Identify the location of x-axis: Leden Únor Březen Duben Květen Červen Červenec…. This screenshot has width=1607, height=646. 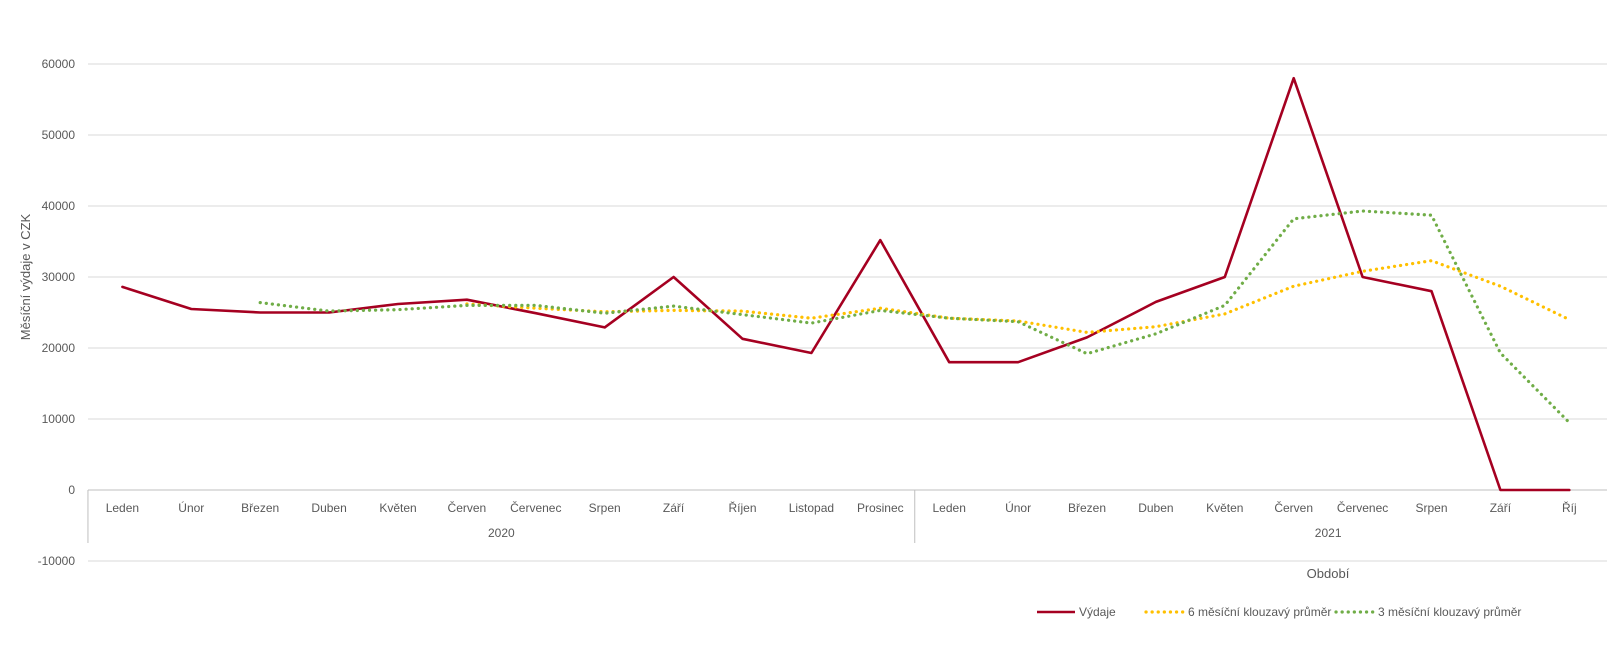
(832, 516).